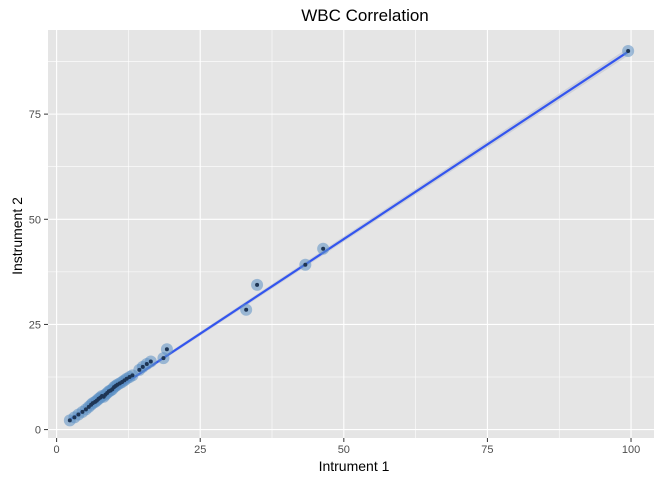  What do you see at coordinates (200, 450) in the screenshot?
I see `x-tick-label: 25` at bounding box center [200, 450].